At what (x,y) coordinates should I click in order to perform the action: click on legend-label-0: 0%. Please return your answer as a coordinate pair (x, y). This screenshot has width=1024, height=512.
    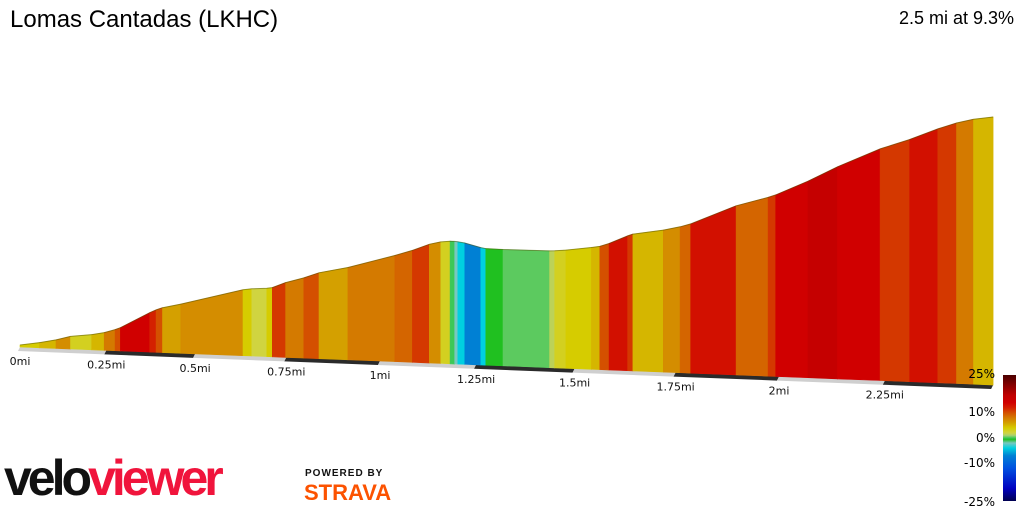
    Looking at the image, I should click on (985, 438).